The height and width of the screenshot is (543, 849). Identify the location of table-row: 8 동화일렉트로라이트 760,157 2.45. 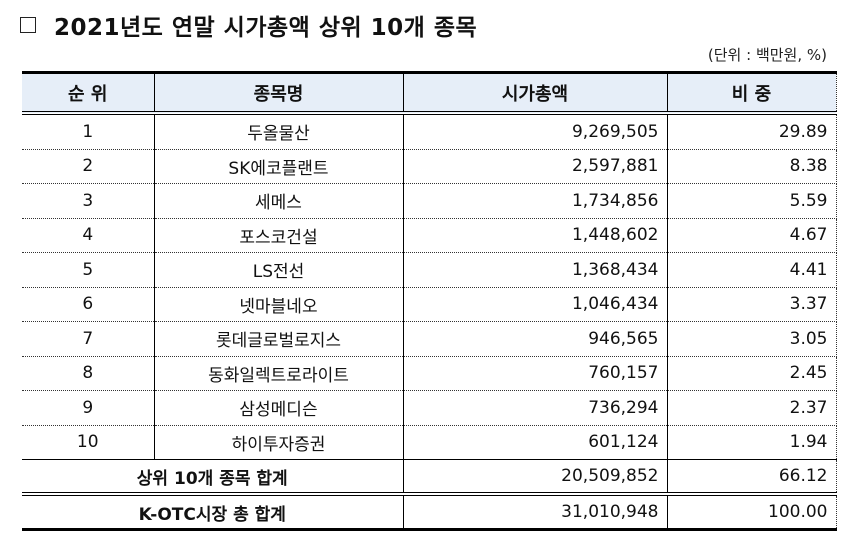
(429, 373).